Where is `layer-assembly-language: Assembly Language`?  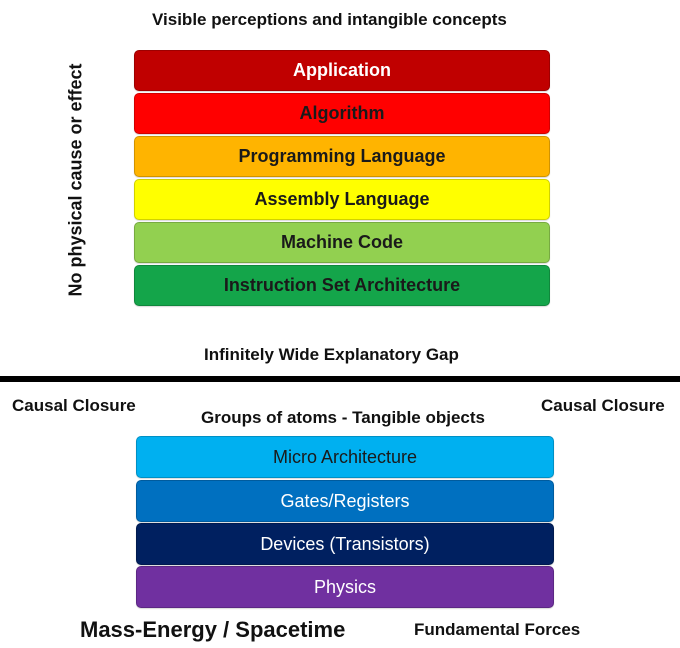 layer-assembly-language: Assembly Language is located at coordinates (342, 199).